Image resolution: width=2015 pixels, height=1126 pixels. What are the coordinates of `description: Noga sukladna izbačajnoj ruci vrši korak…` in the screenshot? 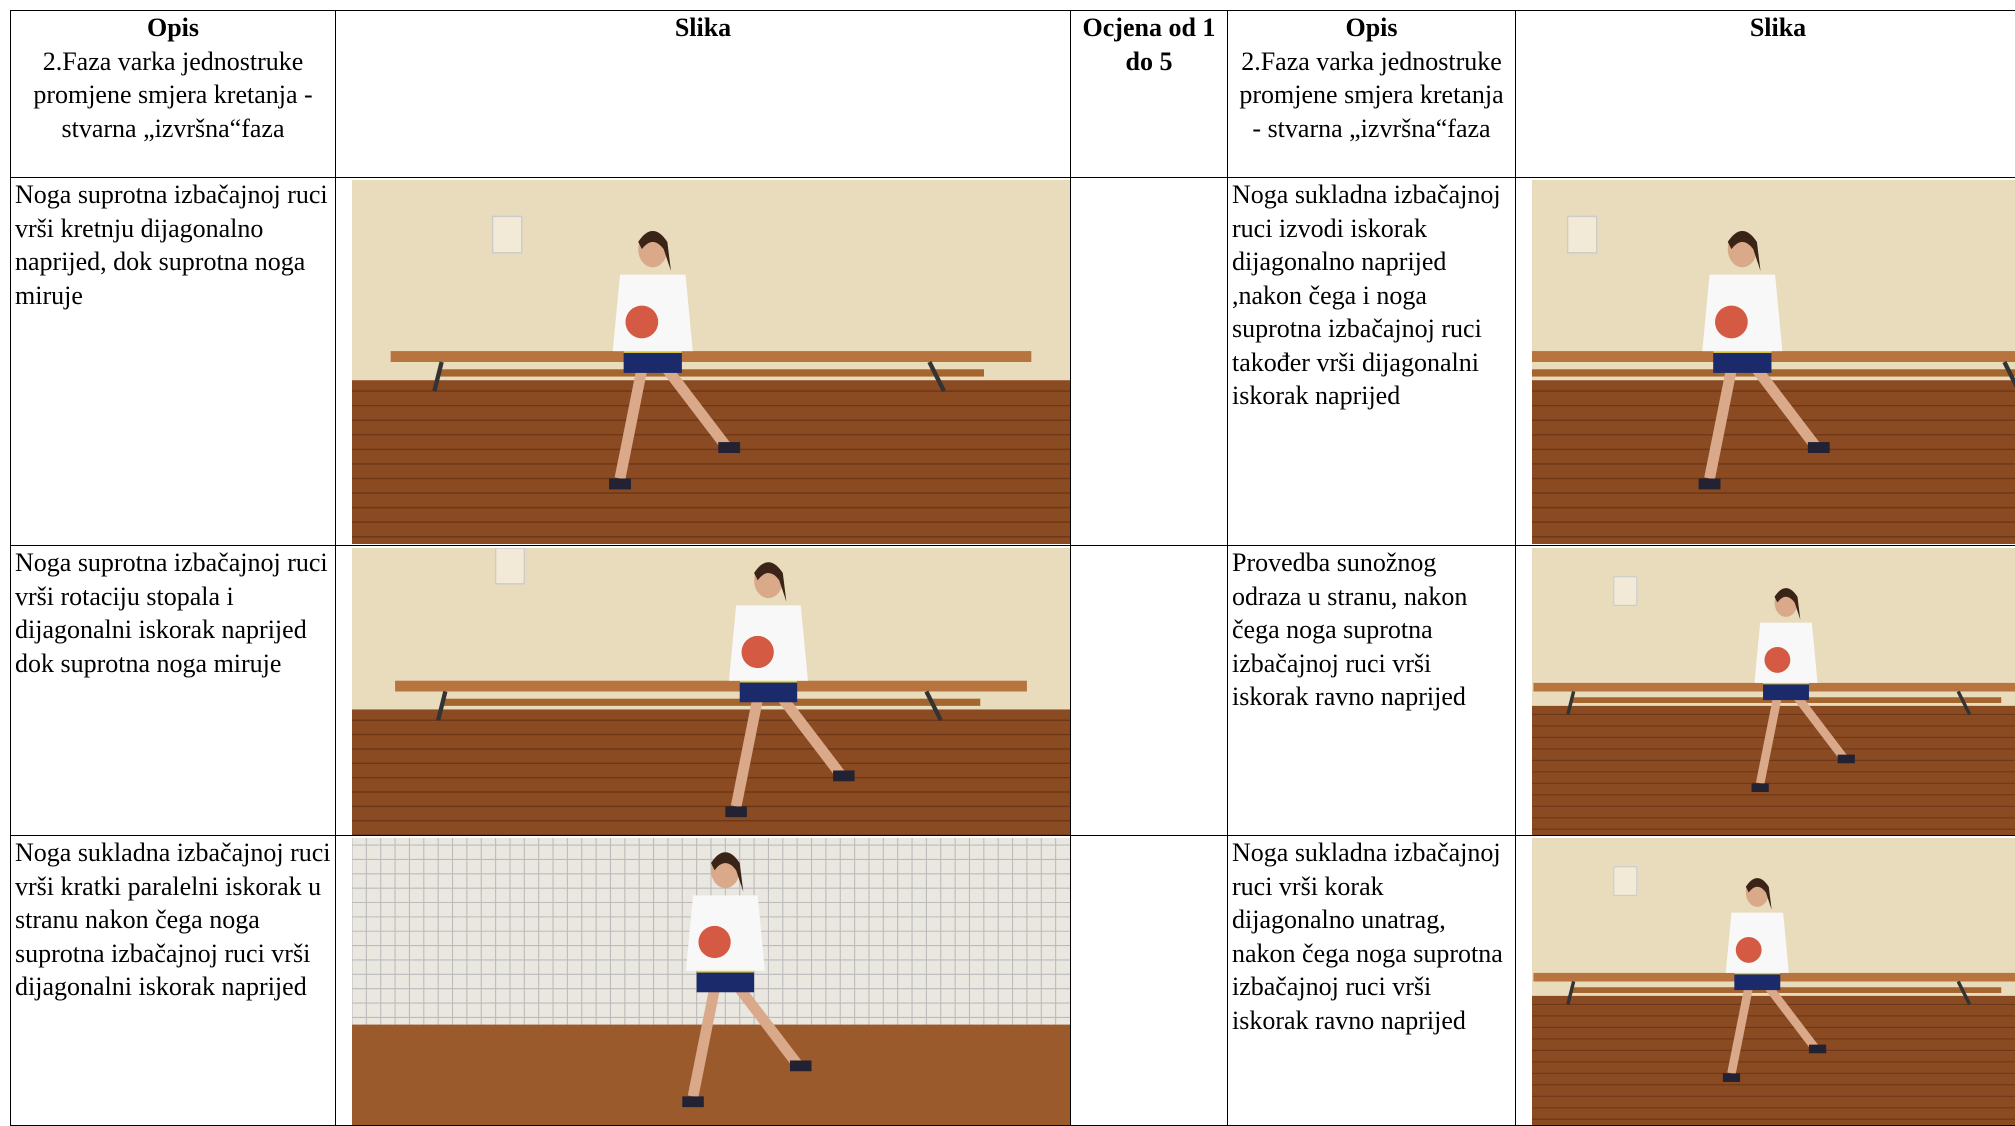 It's located at (1372, 981).